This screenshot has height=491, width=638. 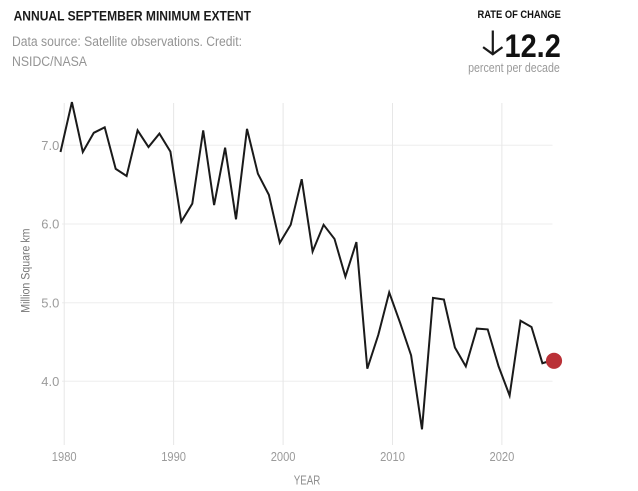 What do you see at coordinates (49, 61) in the screenshot?
I see `svg-text: NSIDC/NASA` at bounding box center [49, 61].